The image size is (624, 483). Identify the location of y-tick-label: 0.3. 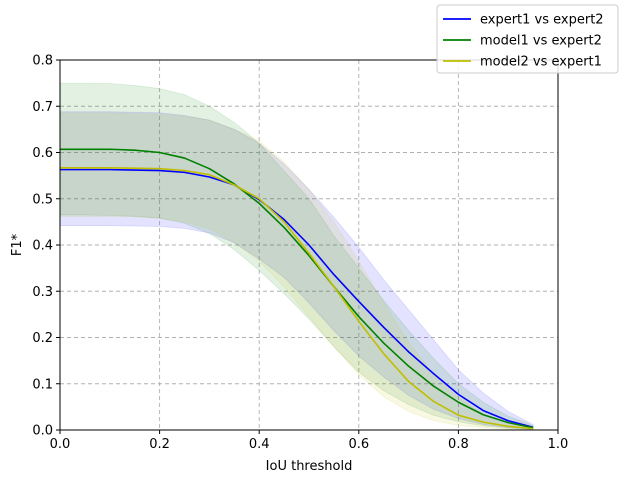
(42, 292).